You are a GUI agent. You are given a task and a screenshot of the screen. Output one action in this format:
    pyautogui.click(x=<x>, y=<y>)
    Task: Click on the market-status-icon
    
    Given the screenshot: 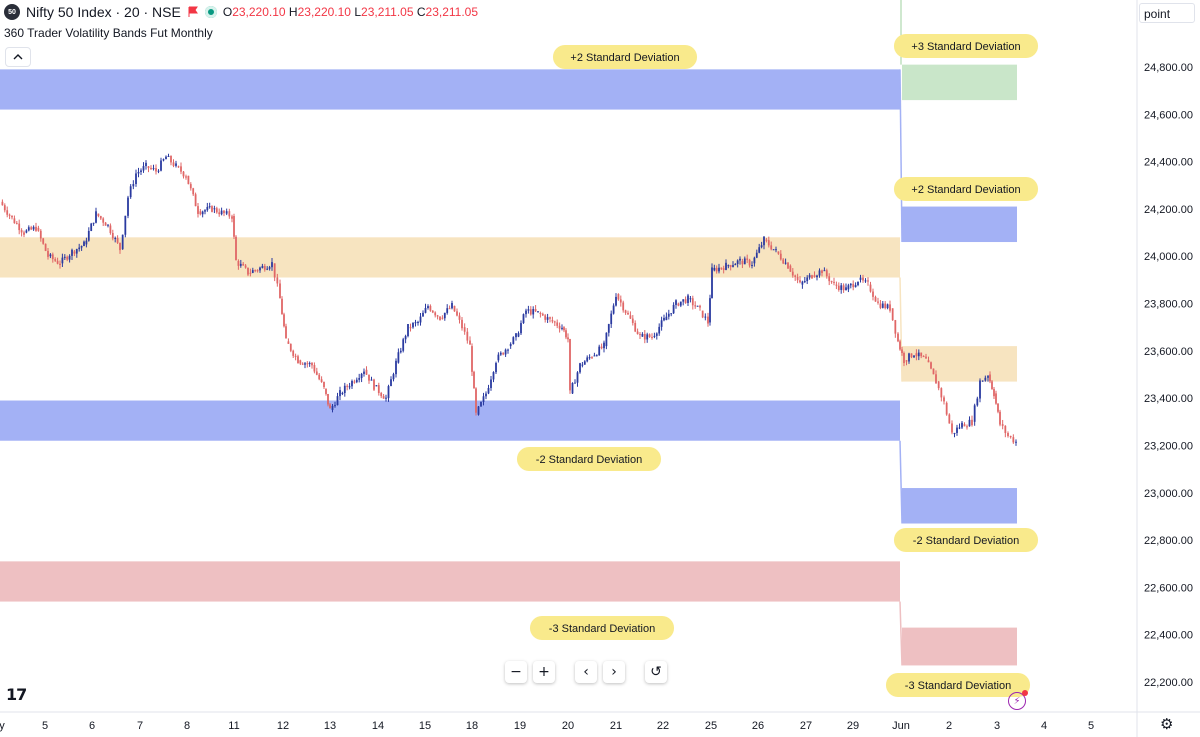 What is the action you would take?
    pyautogui.click(x=210, y=12)
    